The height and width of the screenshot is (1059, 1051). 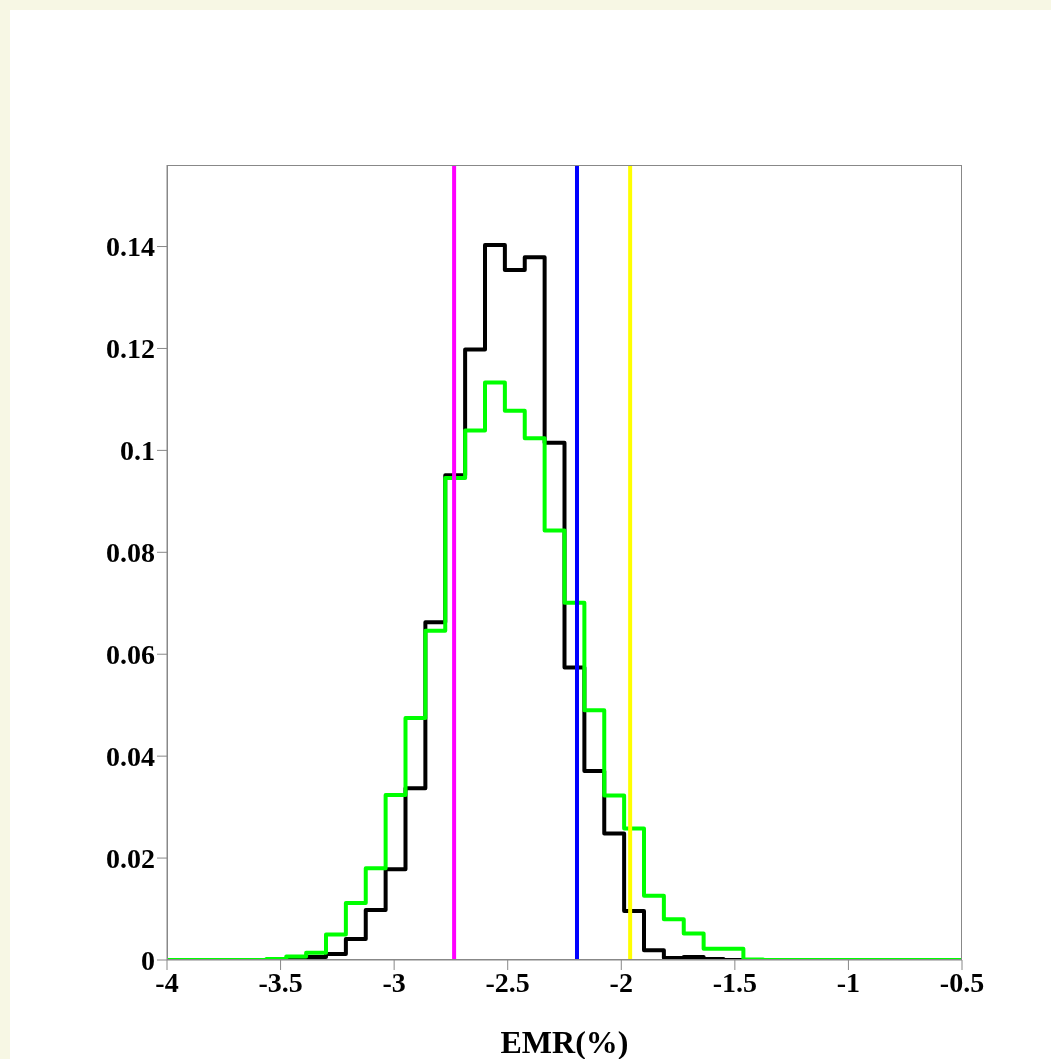 I want to click on x-tick-label: -1, so click(x=848, y=982).